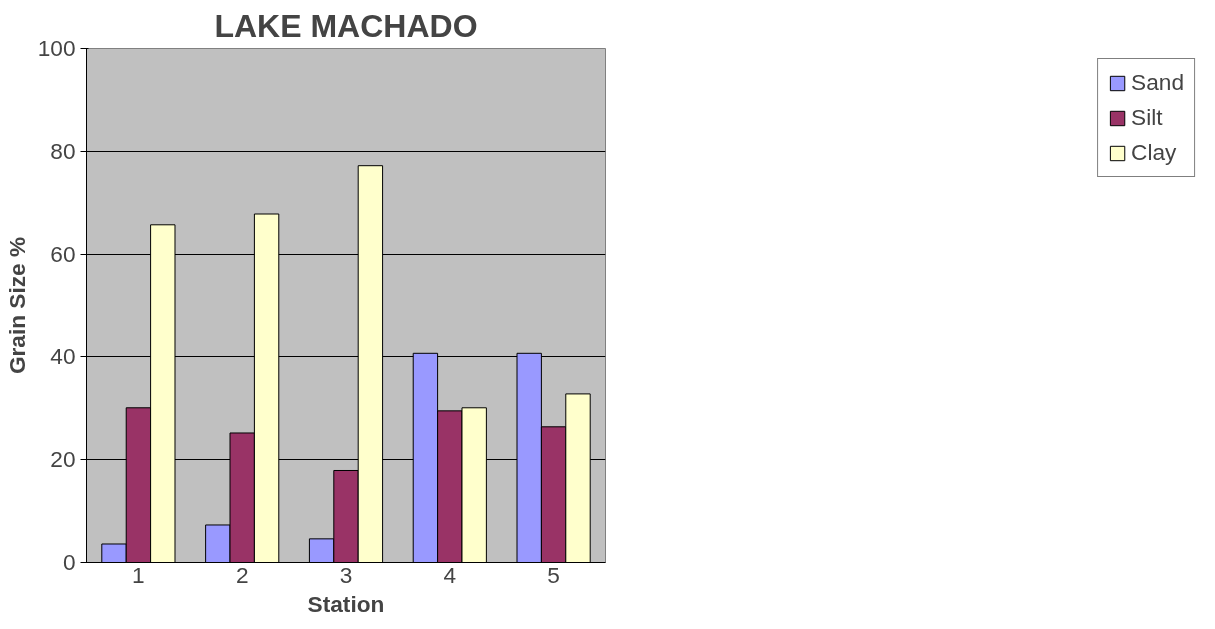 This screenshot has height=629, width=1215. I want to click on y-tick-label: 20, so click(63, 459).